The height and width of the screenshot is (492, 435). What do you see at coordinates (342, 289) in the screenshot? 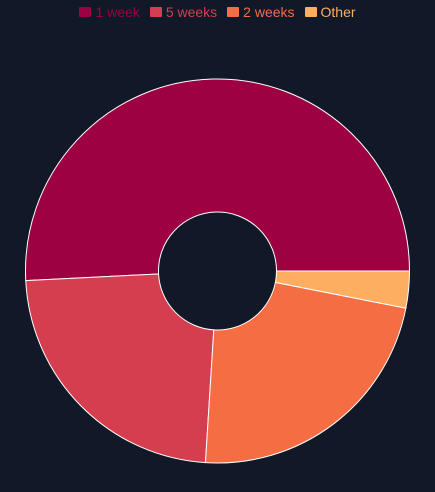
I see `pie-slice-other` at bounding box center [342, 289].